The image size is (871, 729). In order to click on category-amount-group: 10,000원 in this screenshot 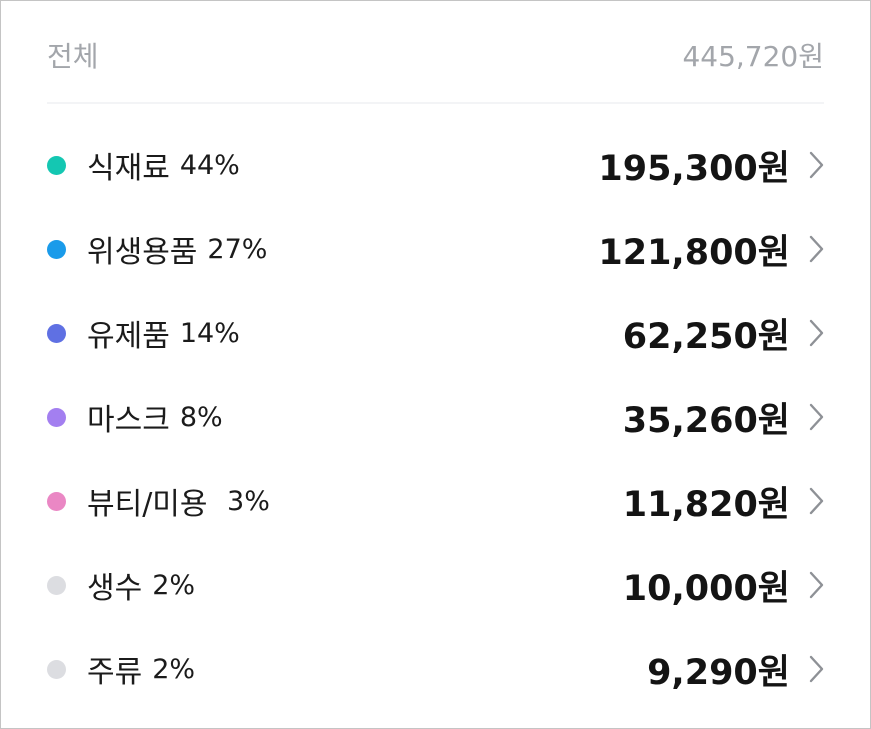, I will do `click(724, 585)`.